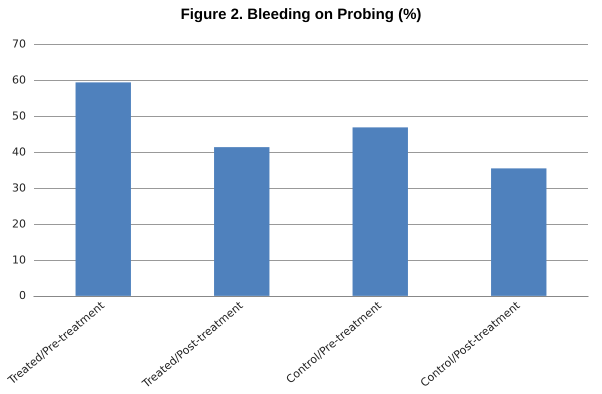 This screenshot has width=602, height=394. Describe the element at coordinates (19, 259) in the screenshot. I see `y-tick-label: 10` at that location.